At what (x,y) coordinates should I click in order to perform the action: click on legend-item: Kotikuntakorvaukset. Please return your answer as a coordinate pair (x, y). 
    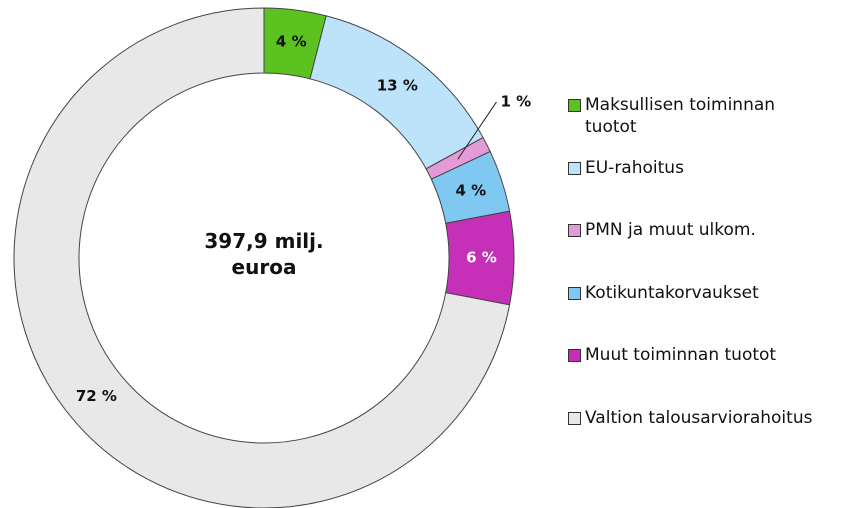
    Looking at the image, I should click on (696, 293).